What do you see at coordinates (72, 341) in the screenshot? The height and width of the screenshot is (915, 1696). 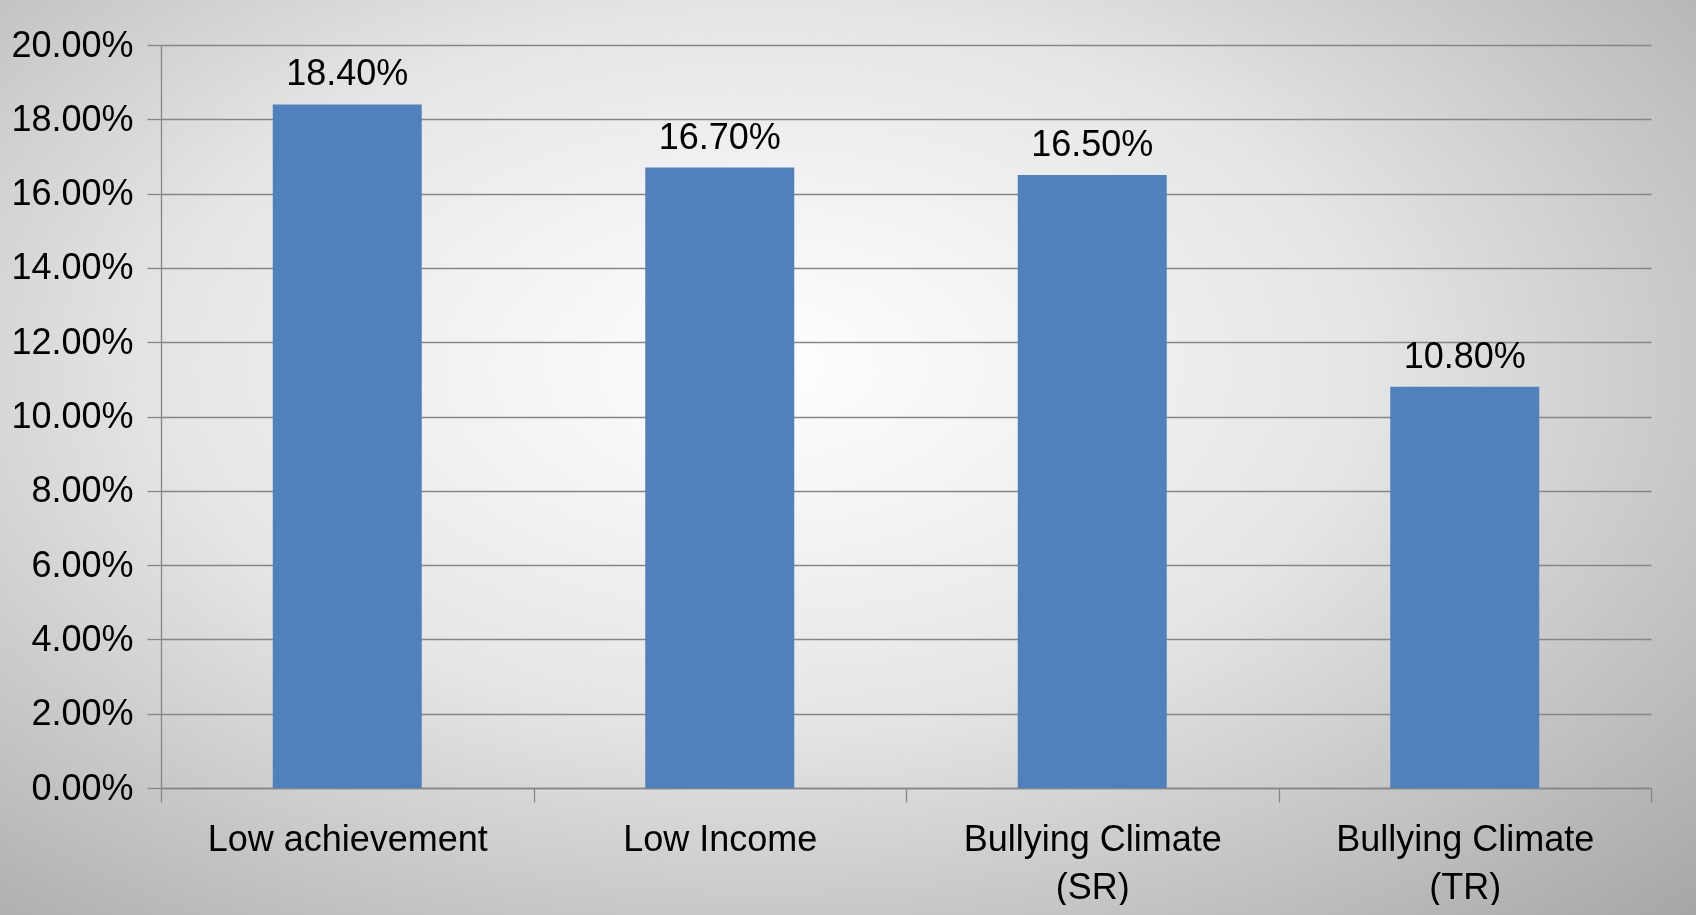 I see `y-tick-label: 12.00%` at bounding box center [72, 341].